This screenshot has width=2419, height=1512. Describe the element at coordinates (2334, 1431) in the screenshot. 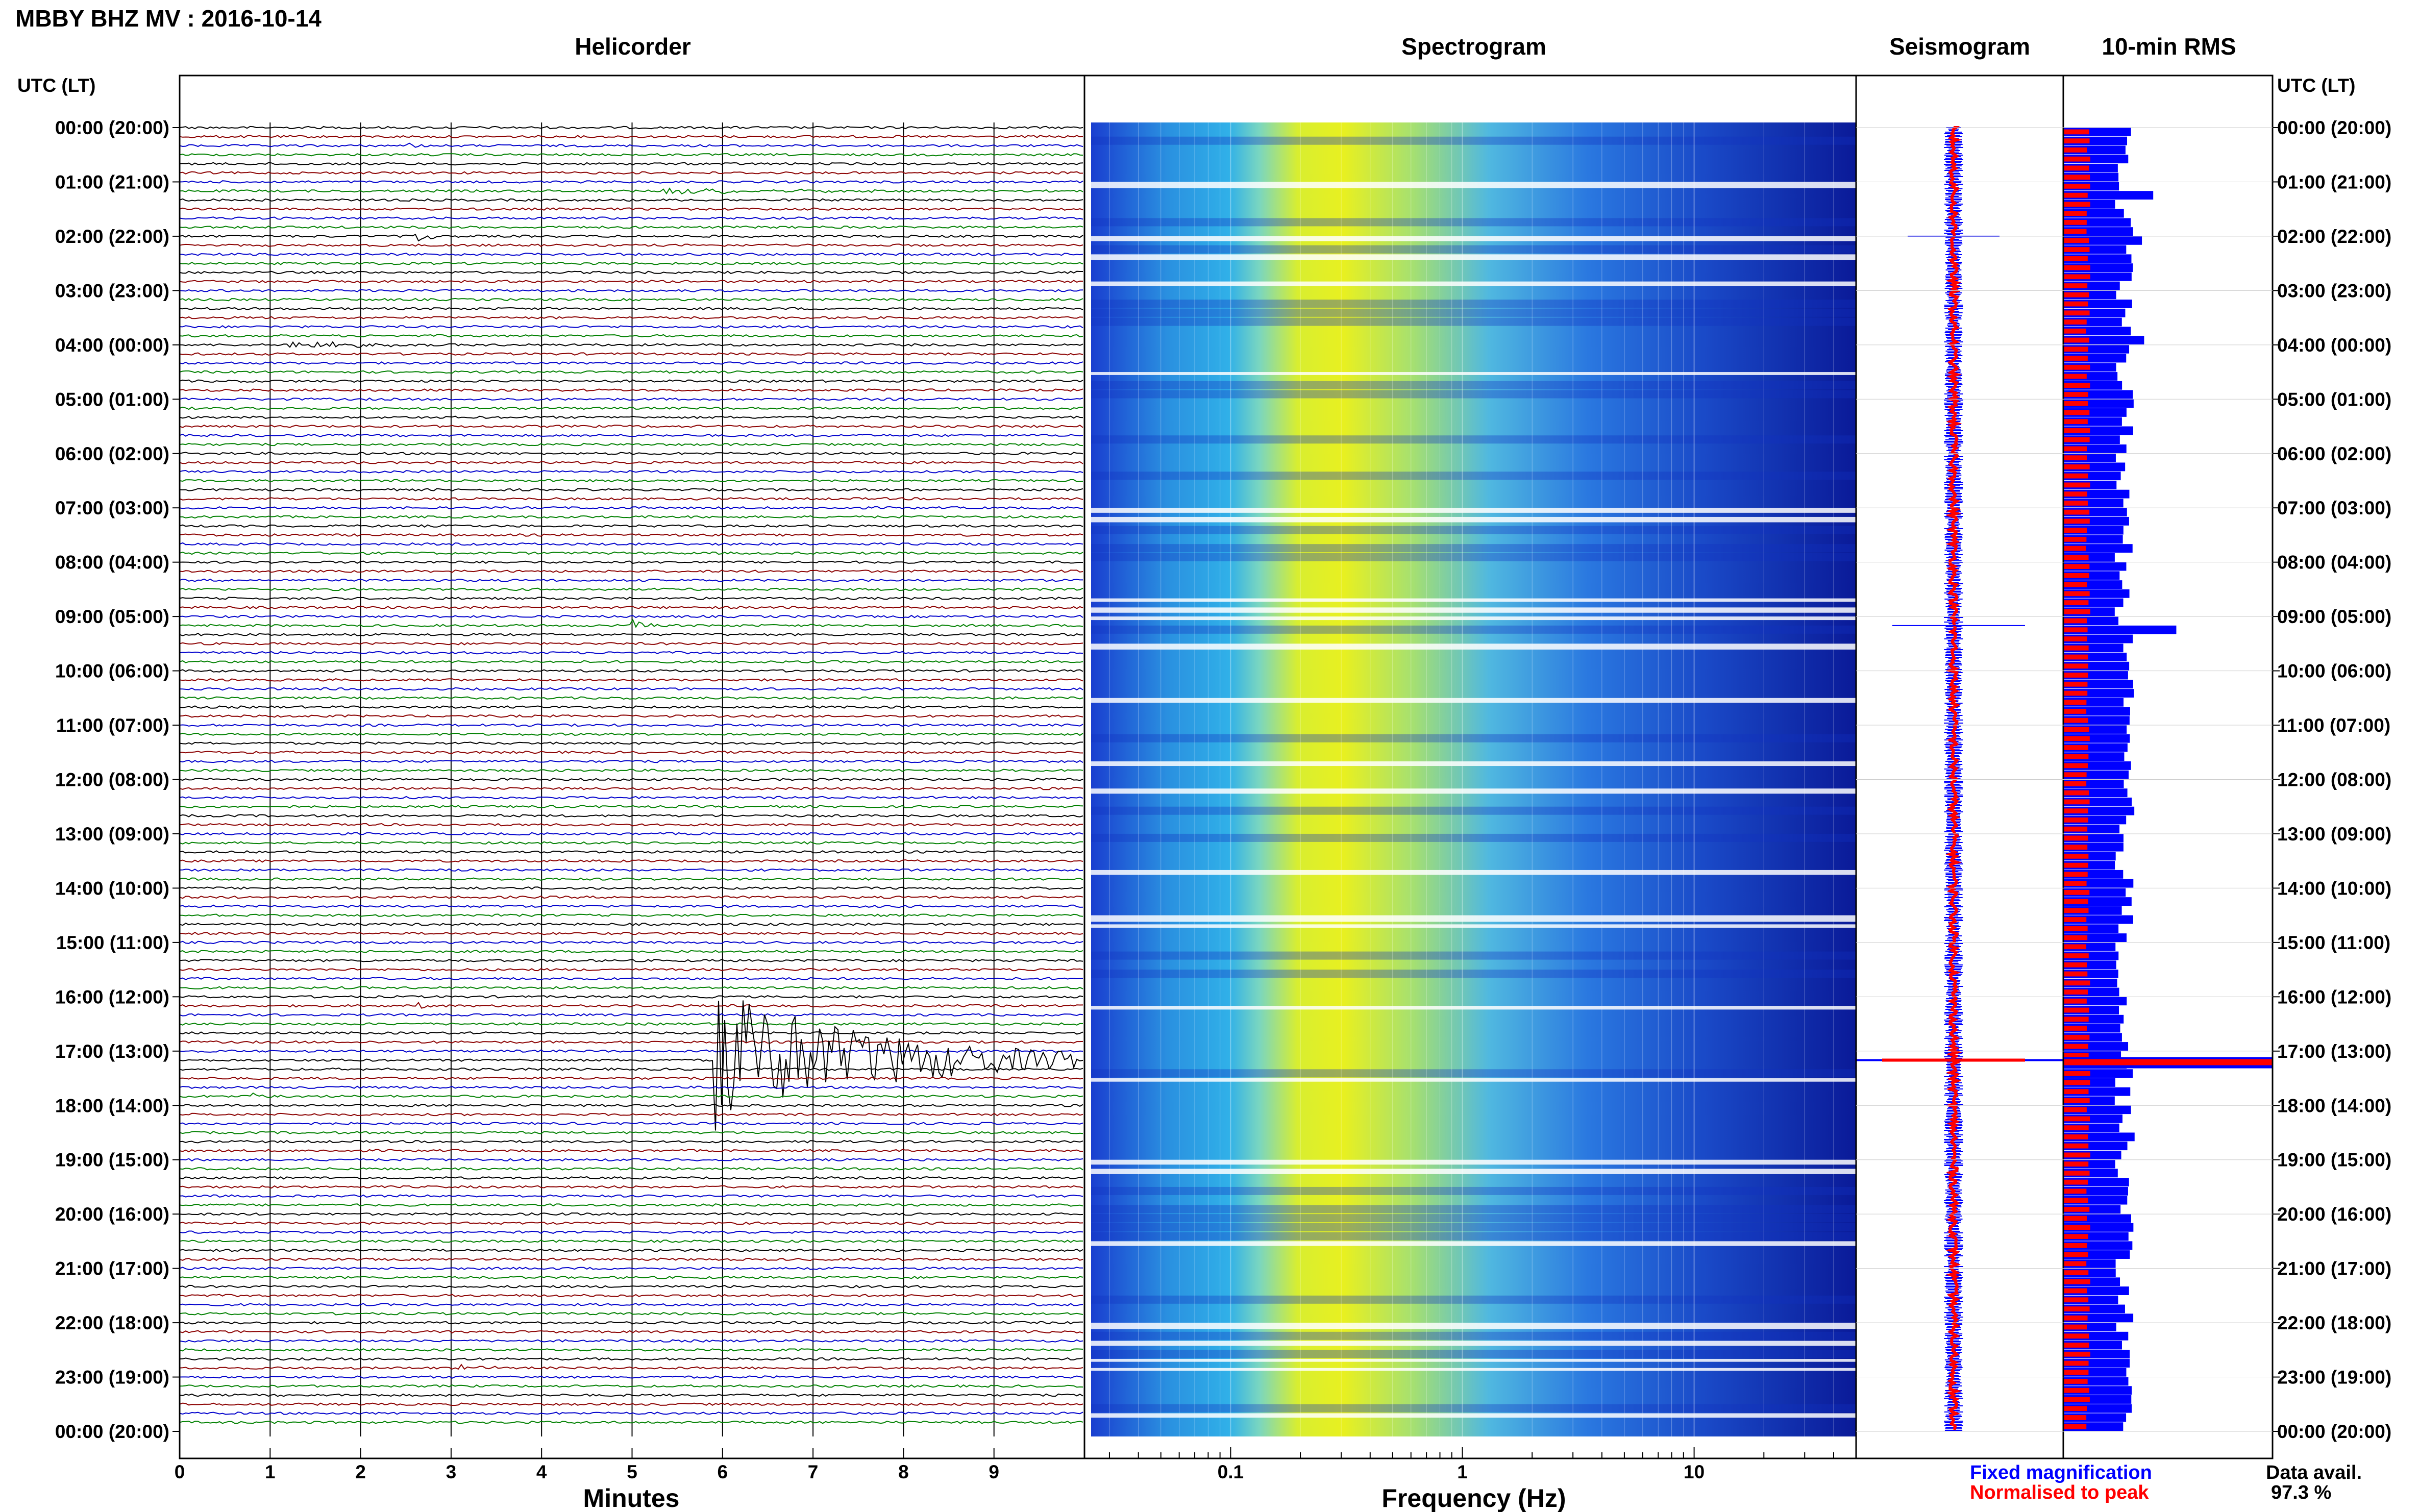

I see `hour-label-right: 00:00 (20:00)` at that location.